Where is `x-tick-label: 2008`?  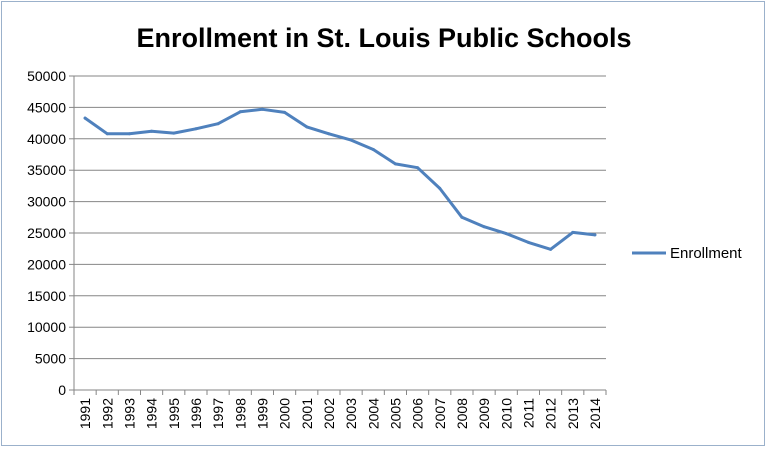 x-tick-label: 2008 is located at coordinates (462, 413).